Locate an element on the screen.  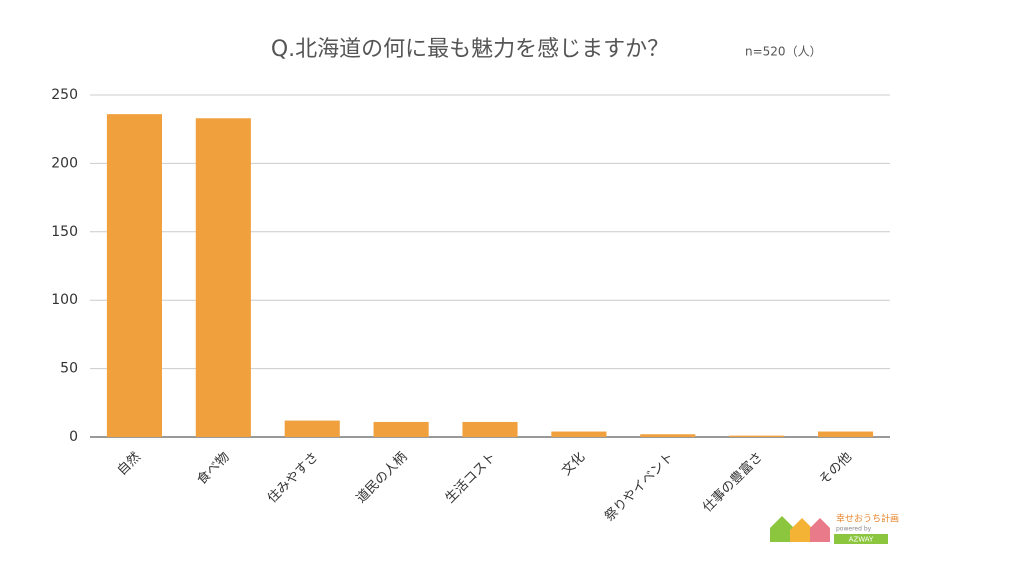
logo: 幸せおうち計画 powered by AZWAY is located at coordinates (834, 528).